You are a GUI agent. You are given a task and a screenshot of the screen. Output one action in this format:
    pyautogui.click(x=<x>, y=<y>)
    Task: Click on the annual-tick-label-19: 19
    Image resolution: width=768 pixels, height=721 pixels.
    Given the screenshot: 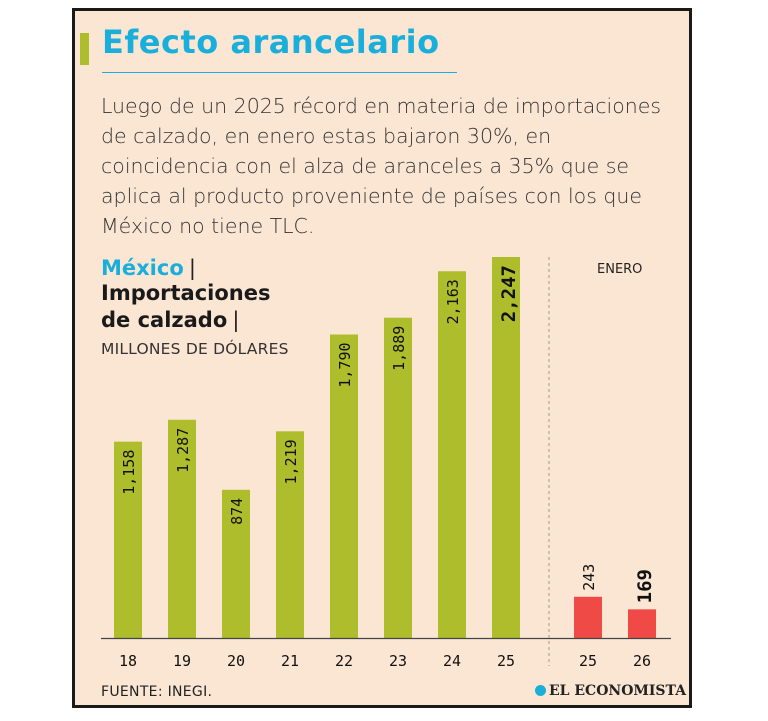 What is the action you would take?
    pyautogui.click(x=182, y=661)
    